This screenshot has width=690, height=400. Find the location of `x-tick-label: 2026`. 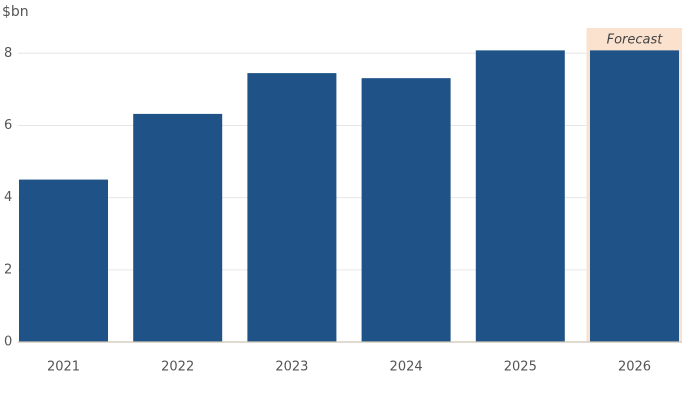

x-tick-label: 2026 is located at coordinates (634, 367).